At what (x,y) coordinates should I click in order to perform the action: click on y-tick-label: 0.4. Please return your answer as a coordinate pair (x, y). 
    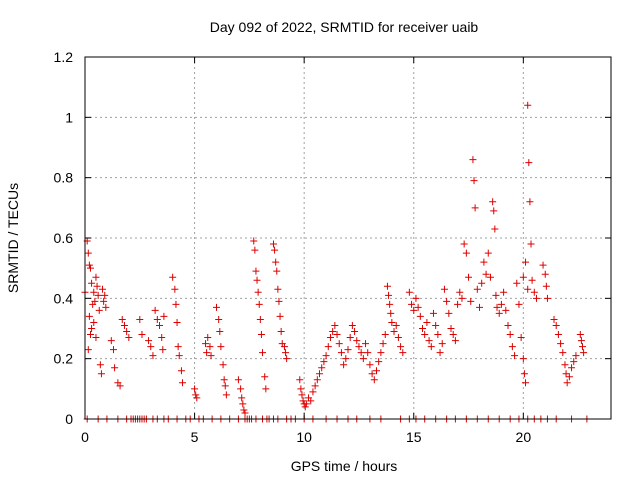
    Looking at the image, I should click on (64, 298).